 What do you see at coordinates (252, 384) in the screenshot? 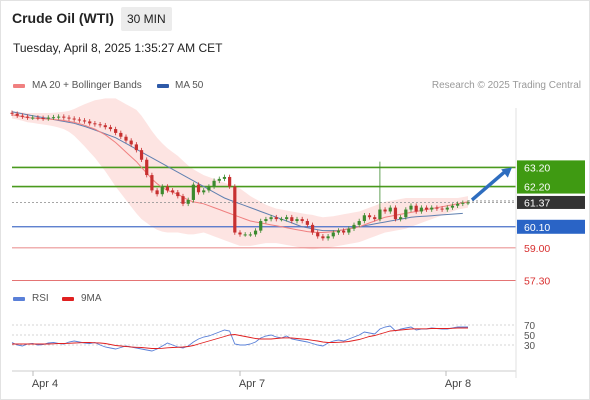
I see `x-label-Apr-7: Apr 7` at bounding box center [252, 384].